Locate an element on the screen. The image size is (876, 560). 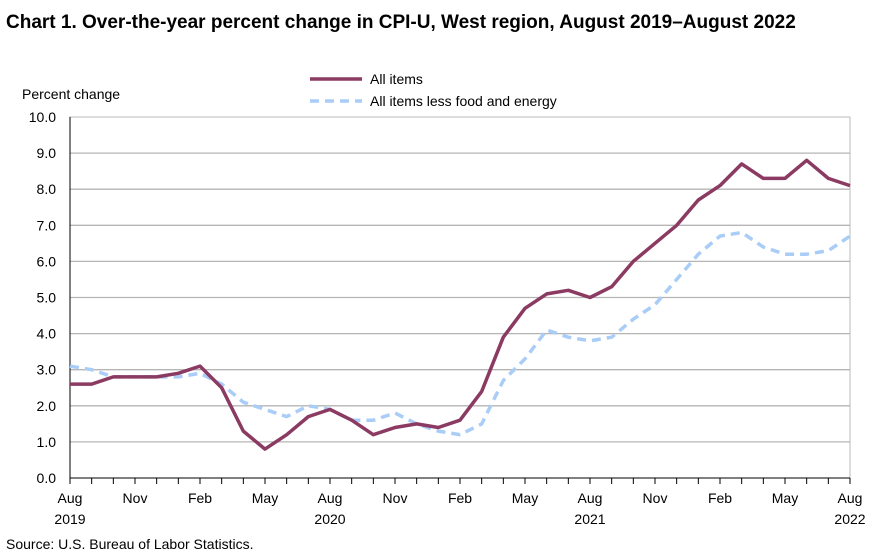
x-tick-year: 2022 is located at coordinates (849, 519).